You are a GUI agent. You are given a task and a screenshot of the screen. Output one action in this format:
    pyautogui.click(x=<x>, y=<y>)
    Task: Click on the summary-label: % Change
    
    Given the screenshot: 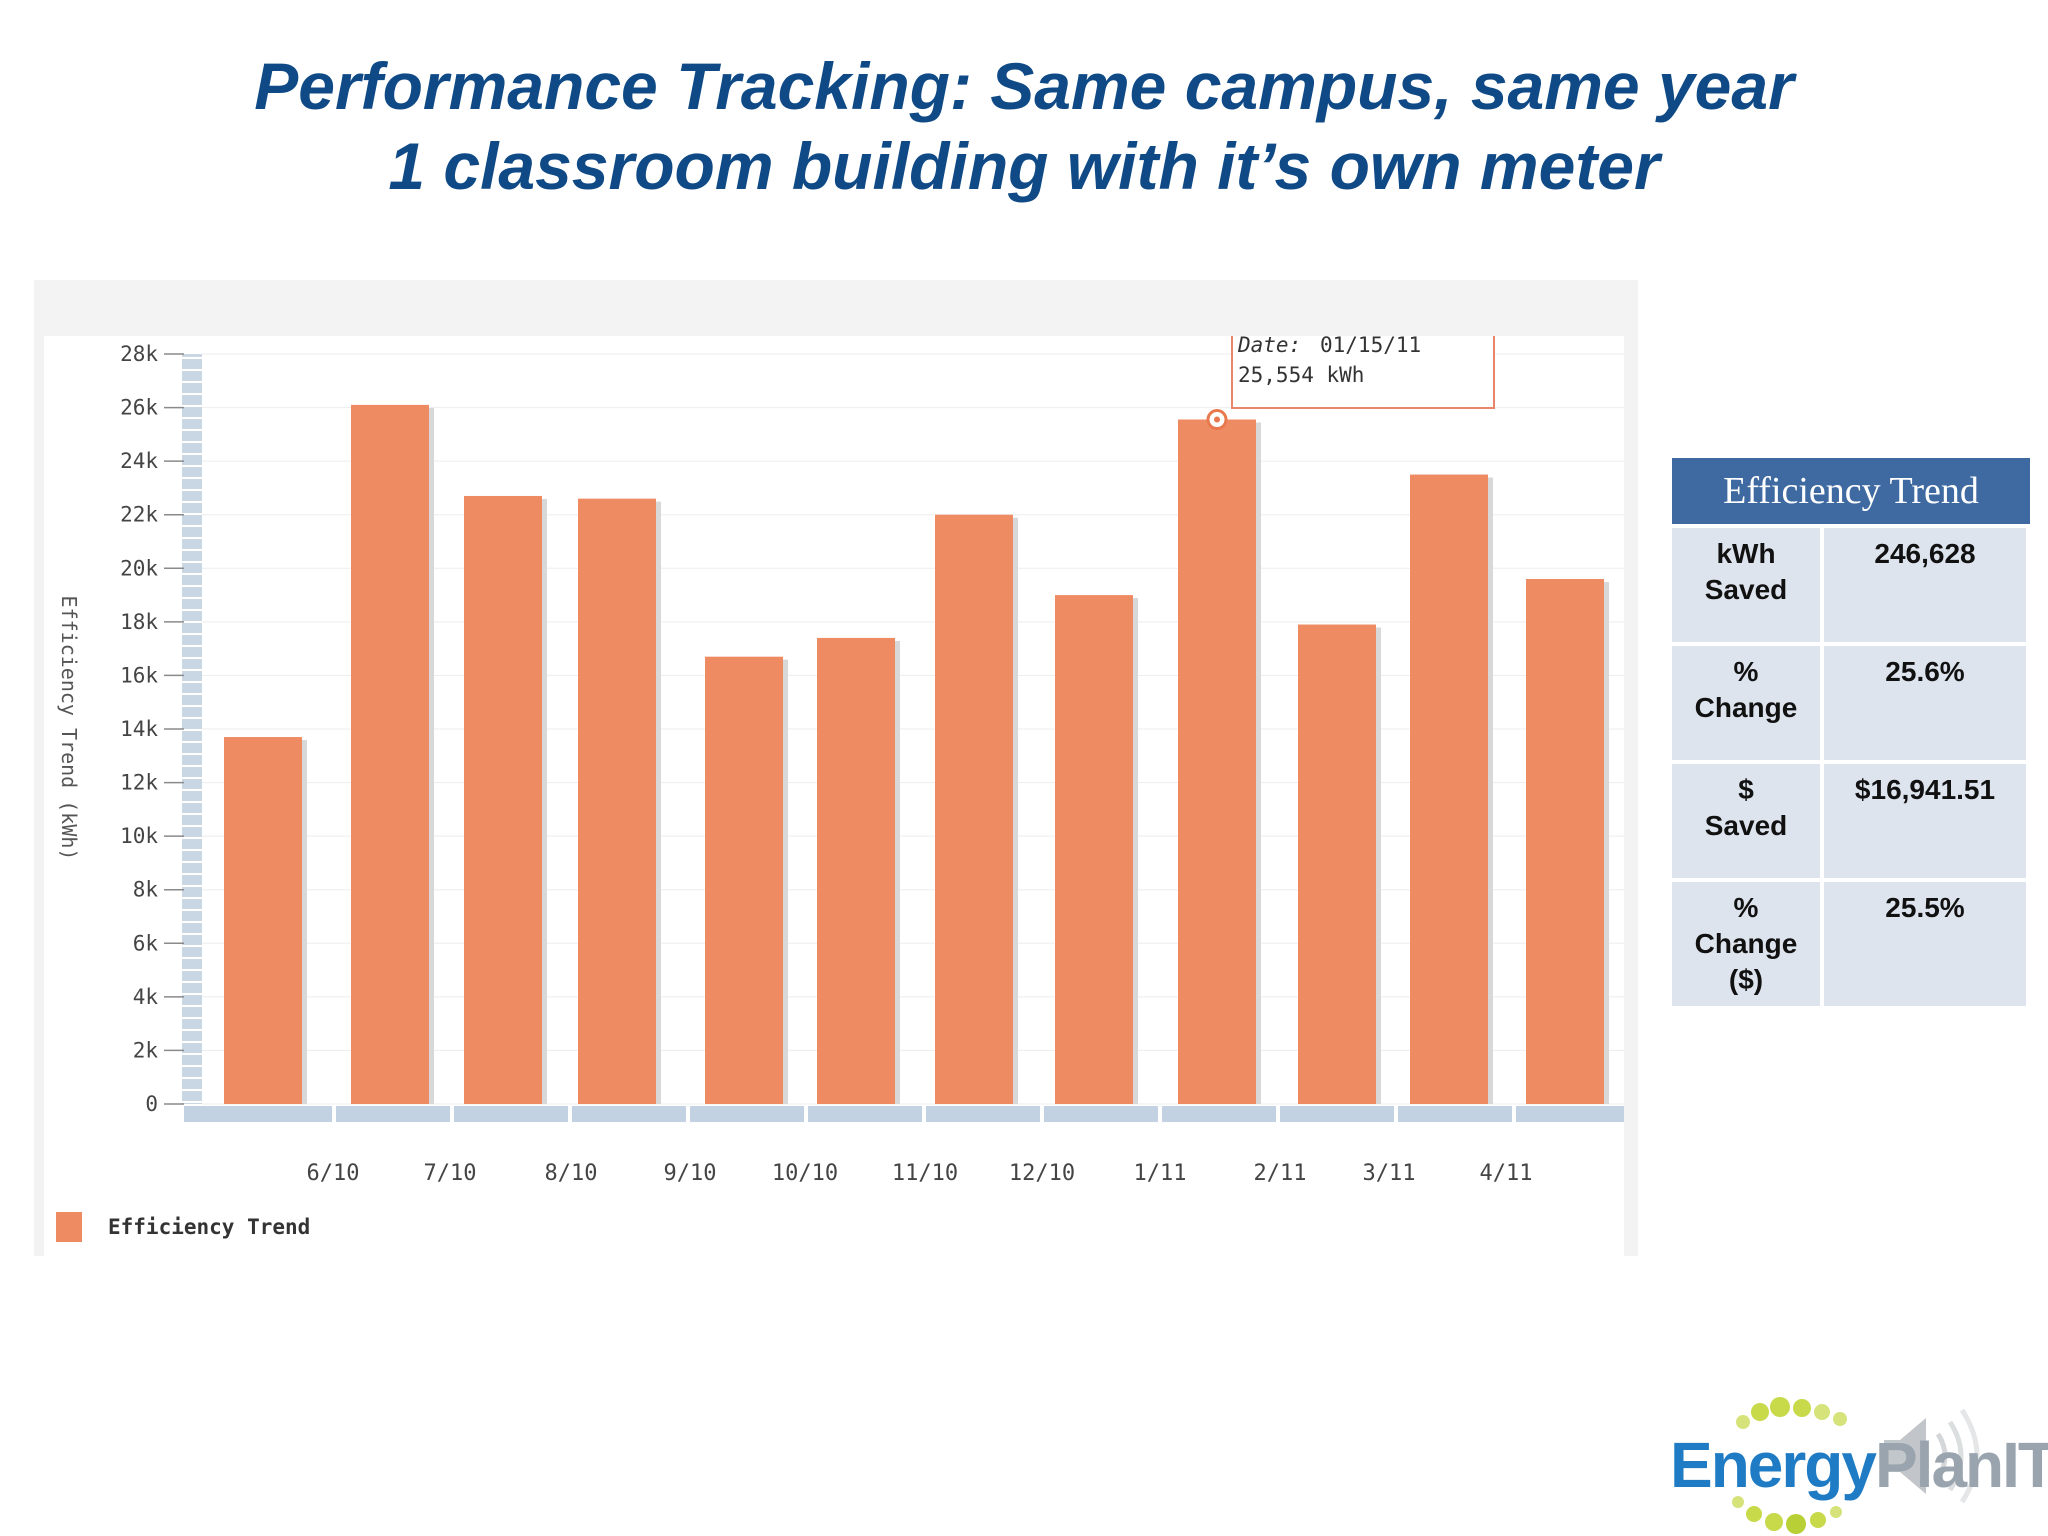 What is the action you would take?
    pyautogui.click(x=1746, y=703)
    